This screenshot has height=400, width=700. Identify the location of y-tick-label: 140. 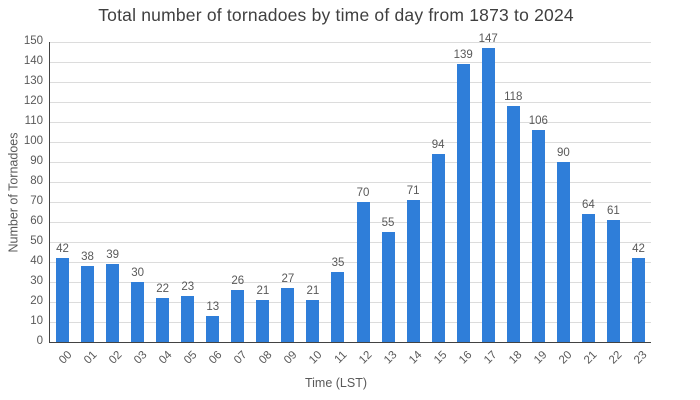
(33, 61).